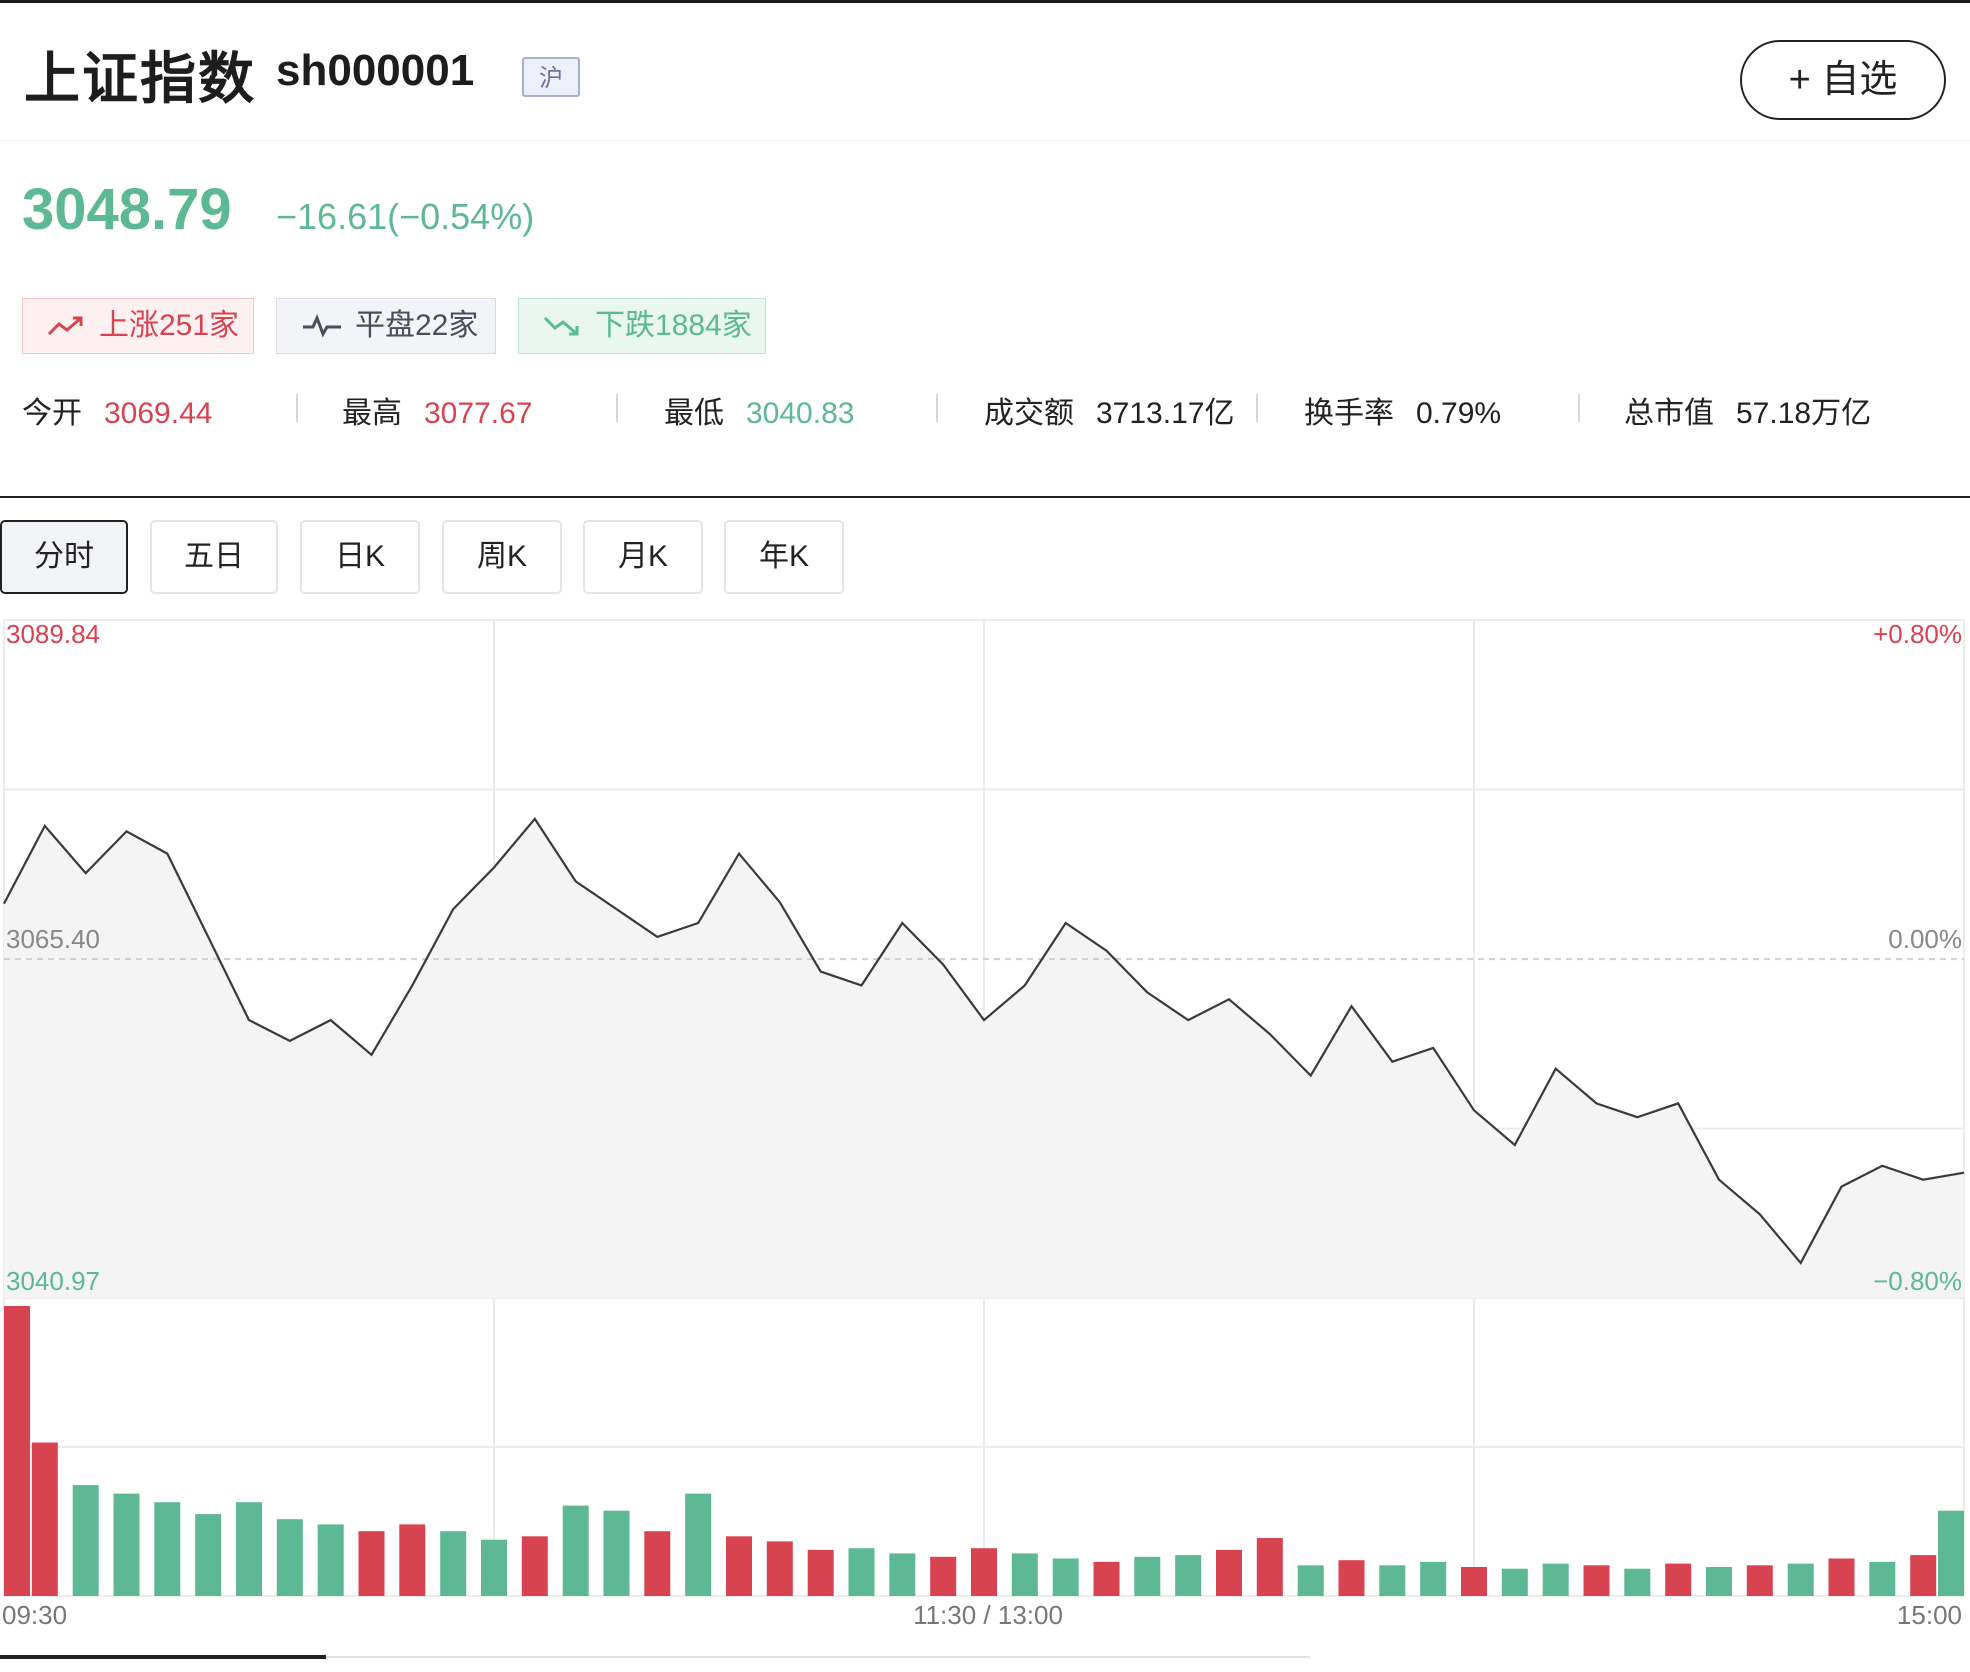 This screenshot has width=1970, height=1672. I want to click on unchanged-chip: 平盘22家, so click(386, 326).